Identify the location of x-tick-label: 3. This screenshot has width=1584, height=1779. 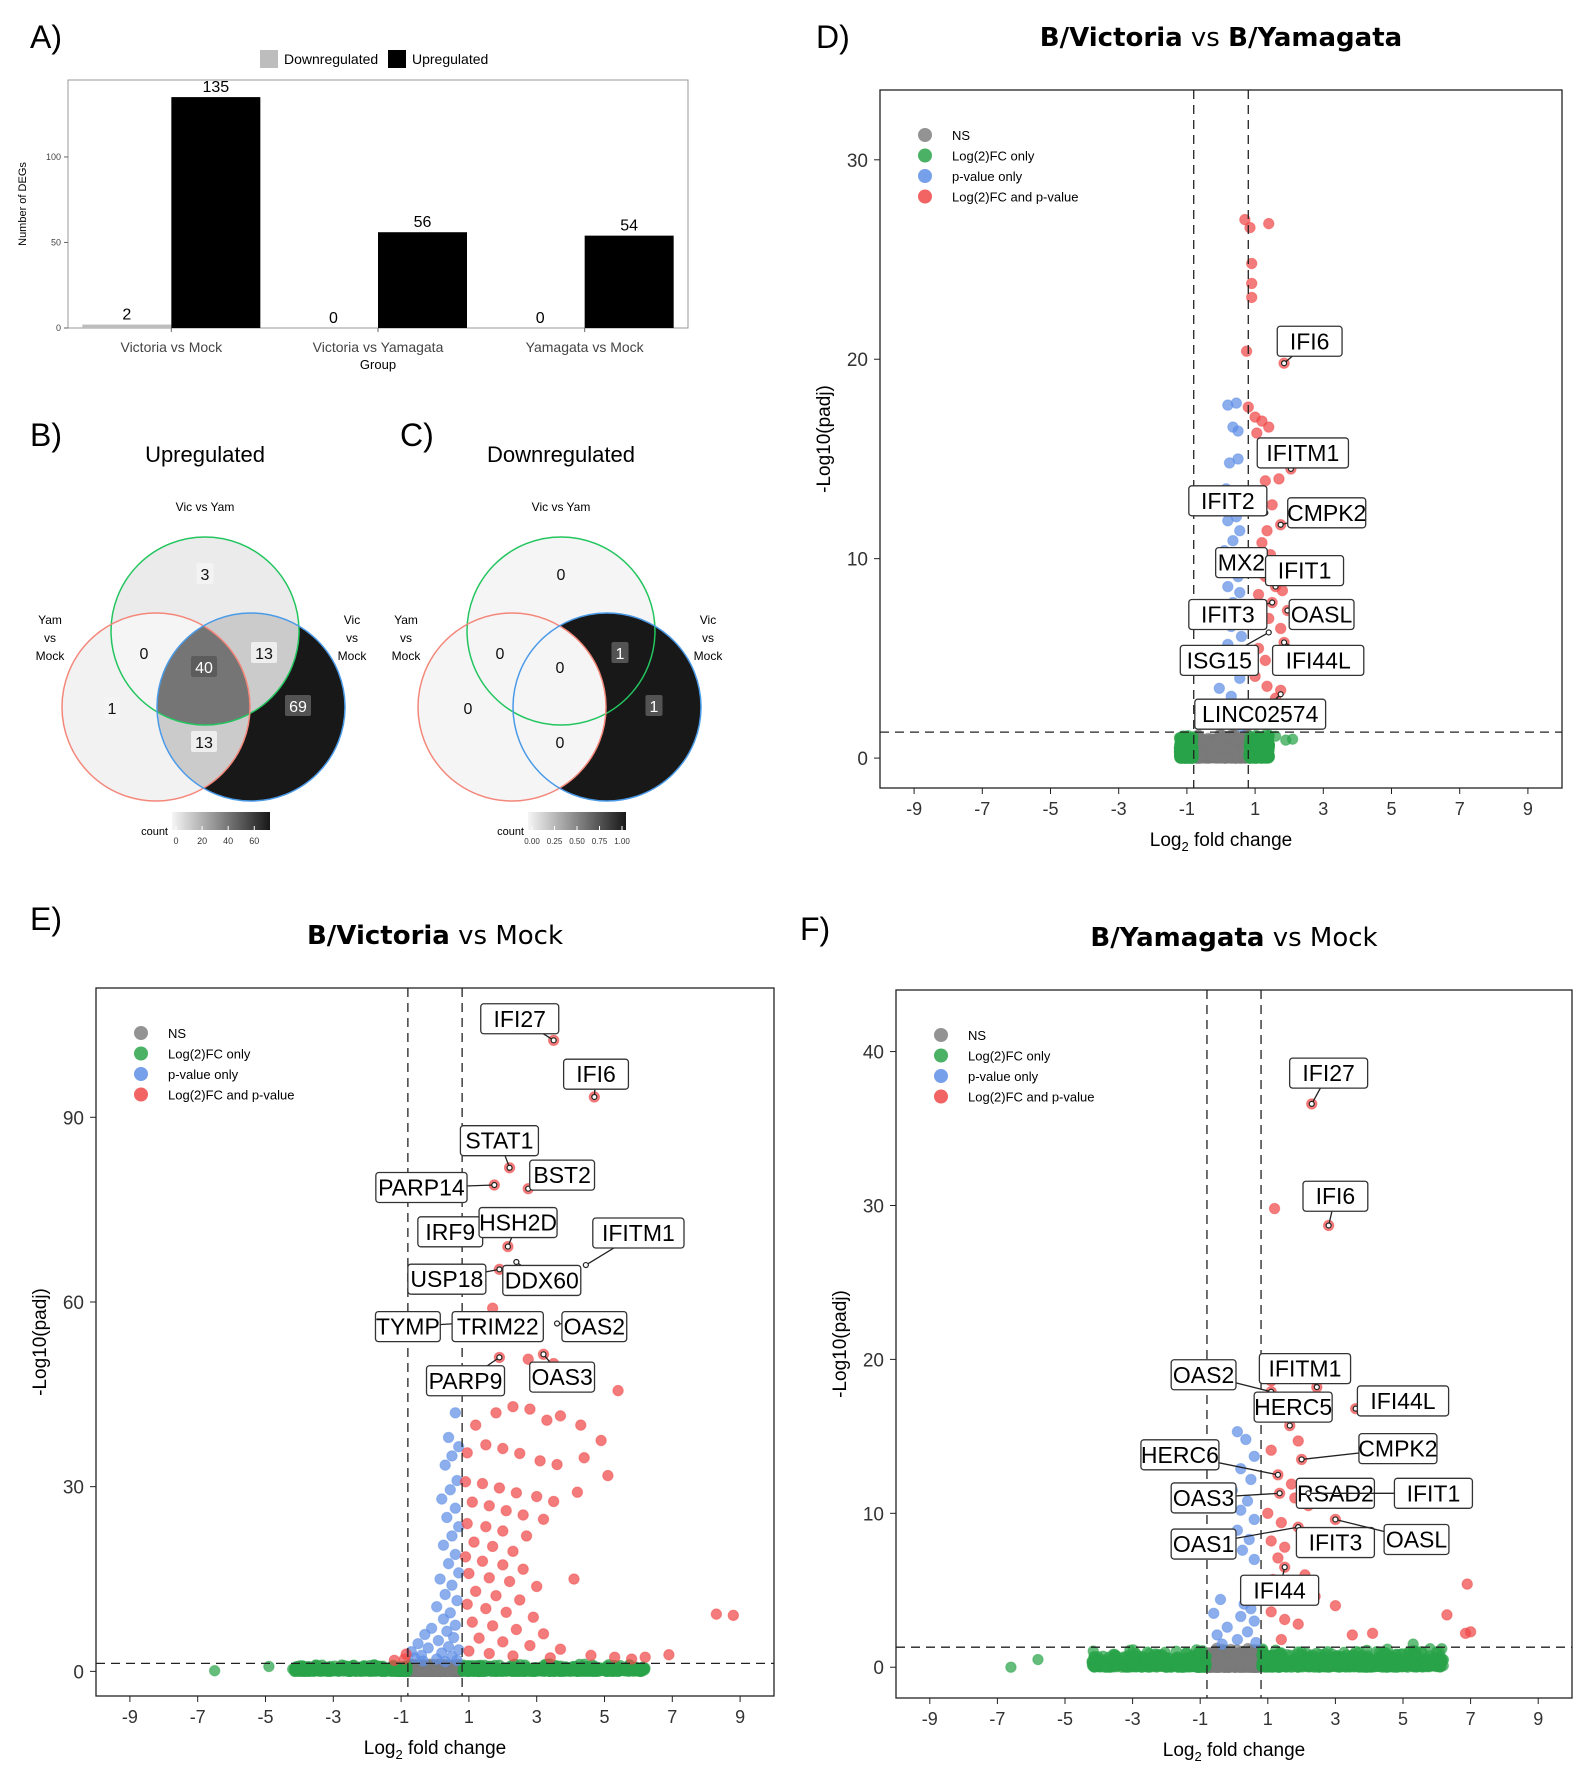
(1335, 1719).